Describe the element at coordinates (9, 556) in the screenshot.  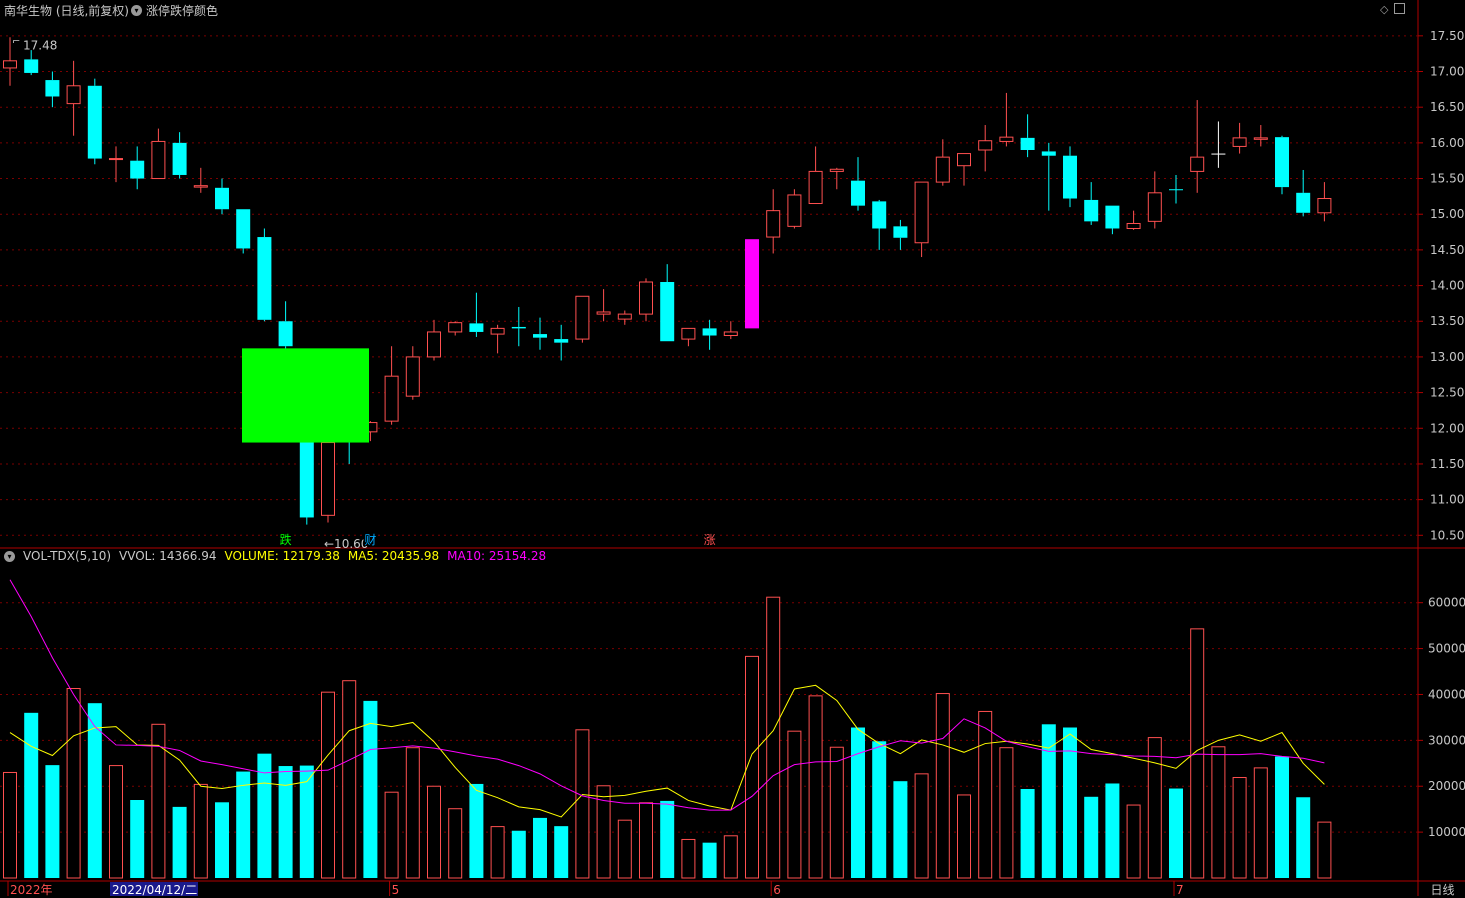
I see `volume-dropdown-icon: ▾` at that location.